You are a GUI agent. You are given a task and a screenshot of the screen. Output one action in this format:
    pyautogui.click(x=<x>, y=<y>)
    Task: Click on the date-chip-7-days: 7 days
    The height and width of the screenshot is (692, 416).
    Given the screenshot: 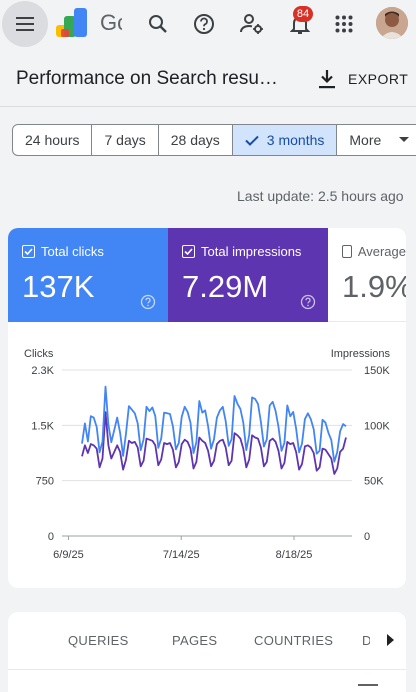 What is the action you would take?
    pyautogui.click(x=125, y=140)
    